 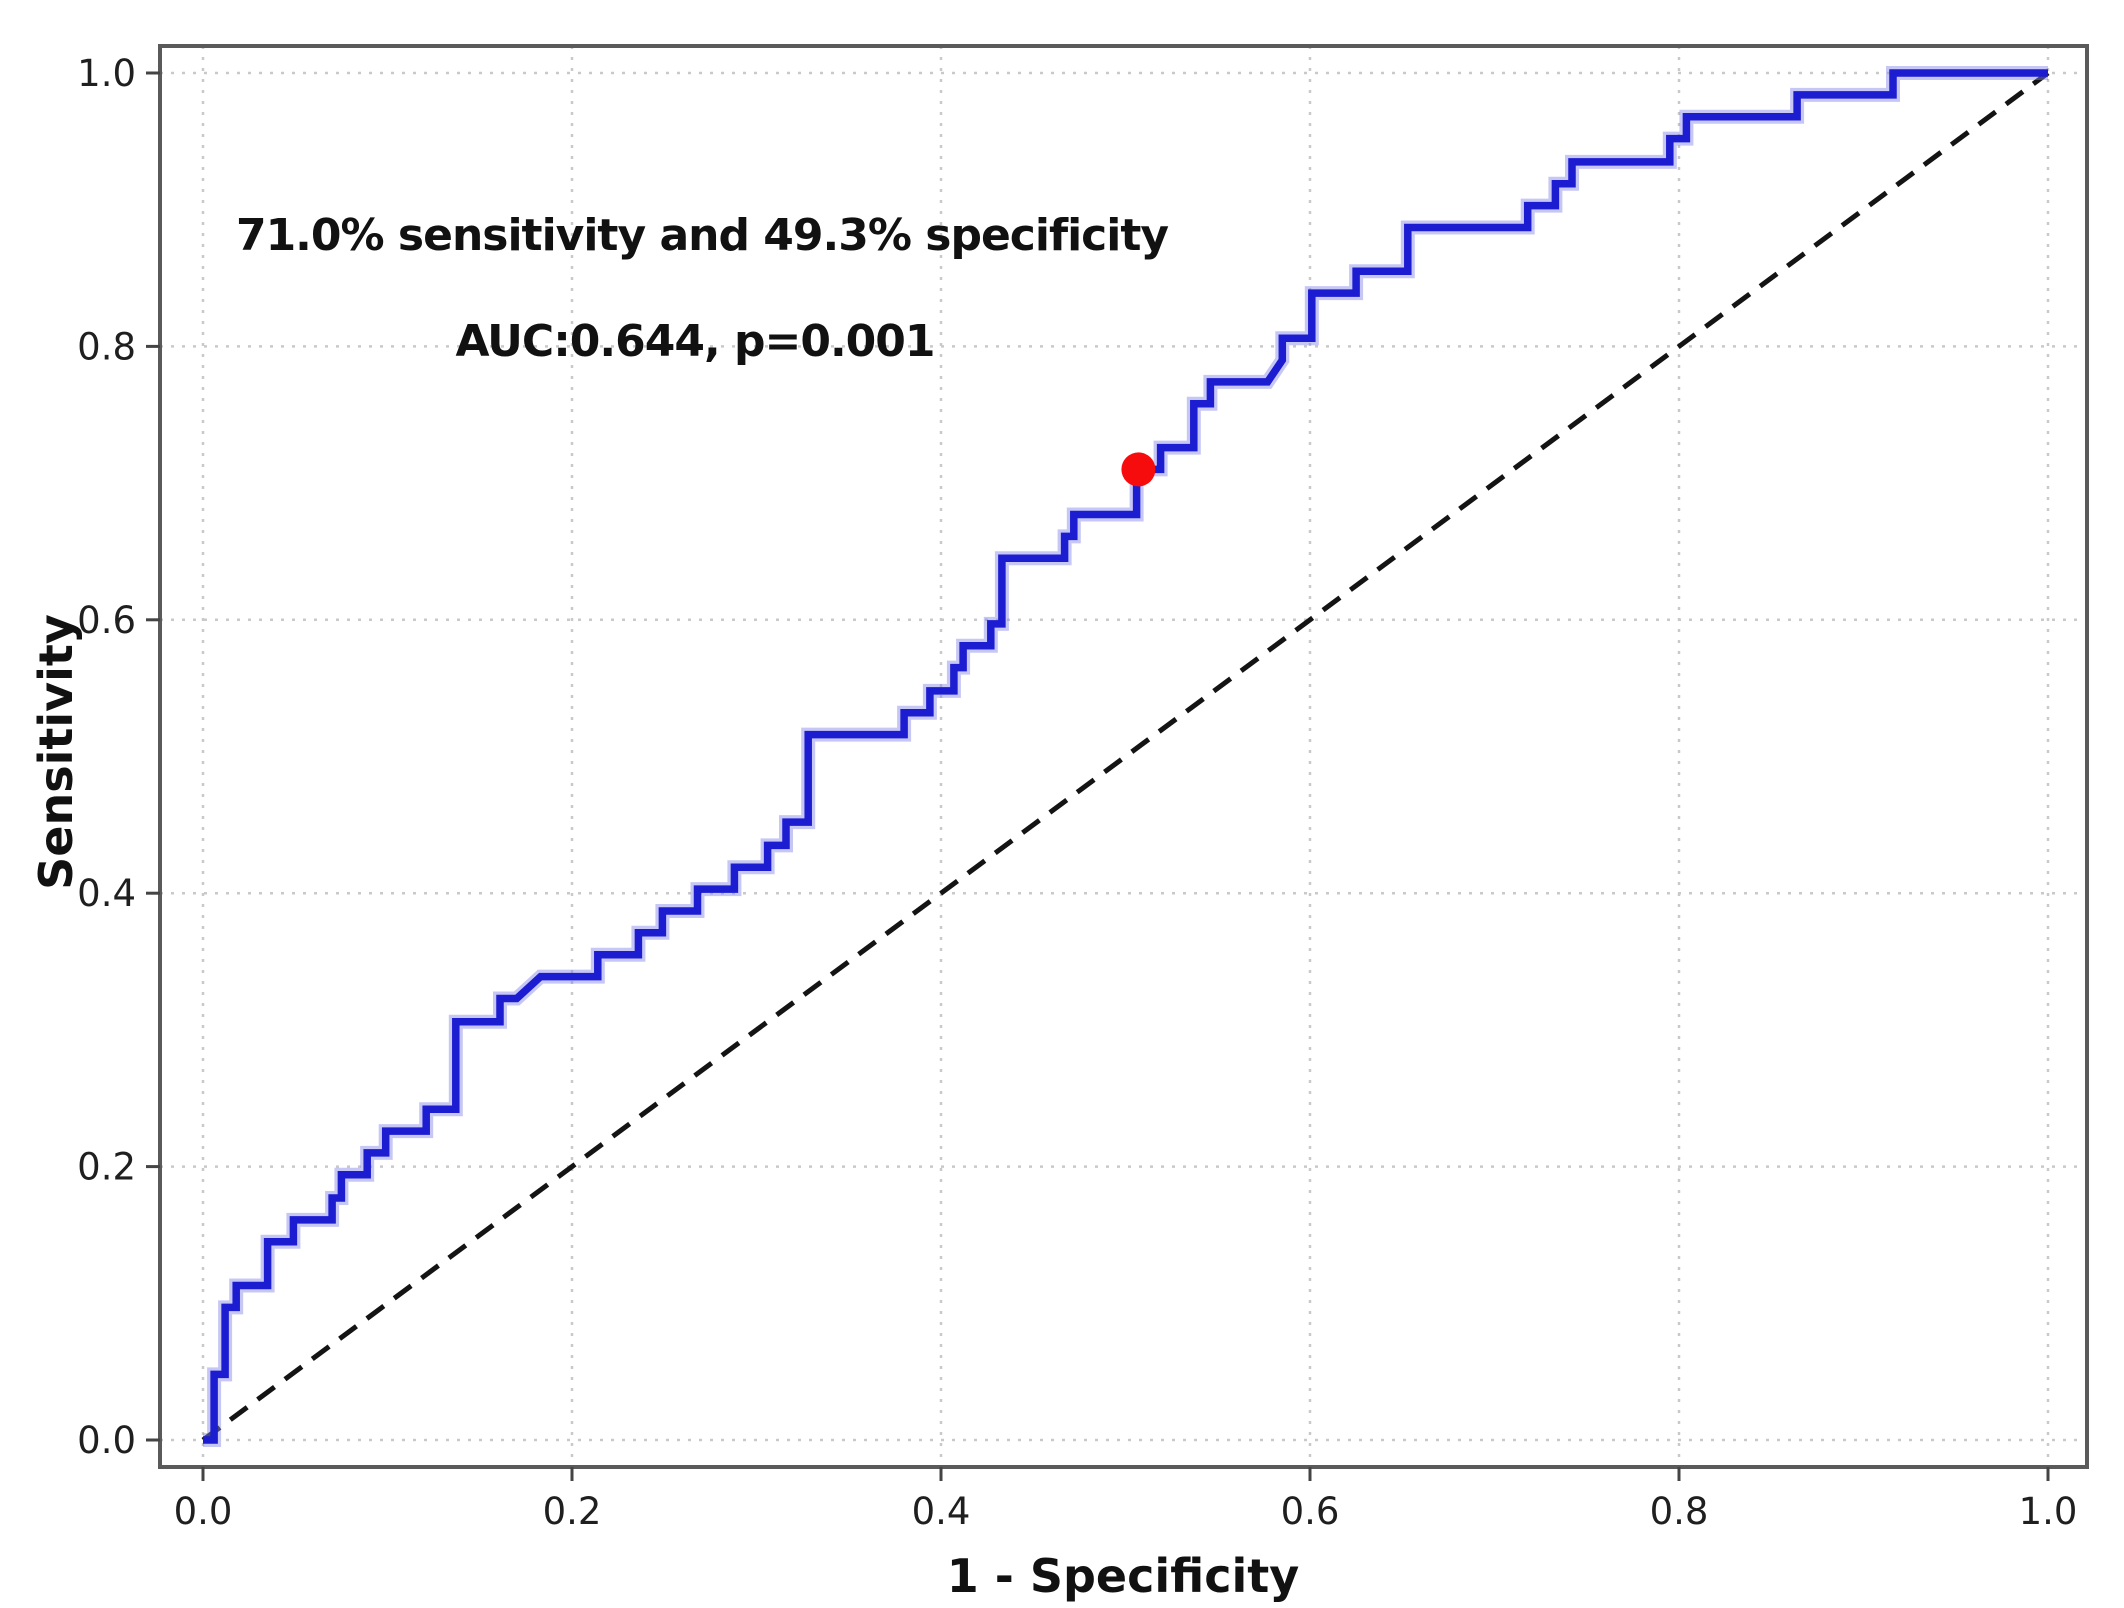 What do you see at coordinates (1123, 1576) in the screenshot?
I see `x-axis-label: 1 - Specificity` at bounding box center [1123, 1576].